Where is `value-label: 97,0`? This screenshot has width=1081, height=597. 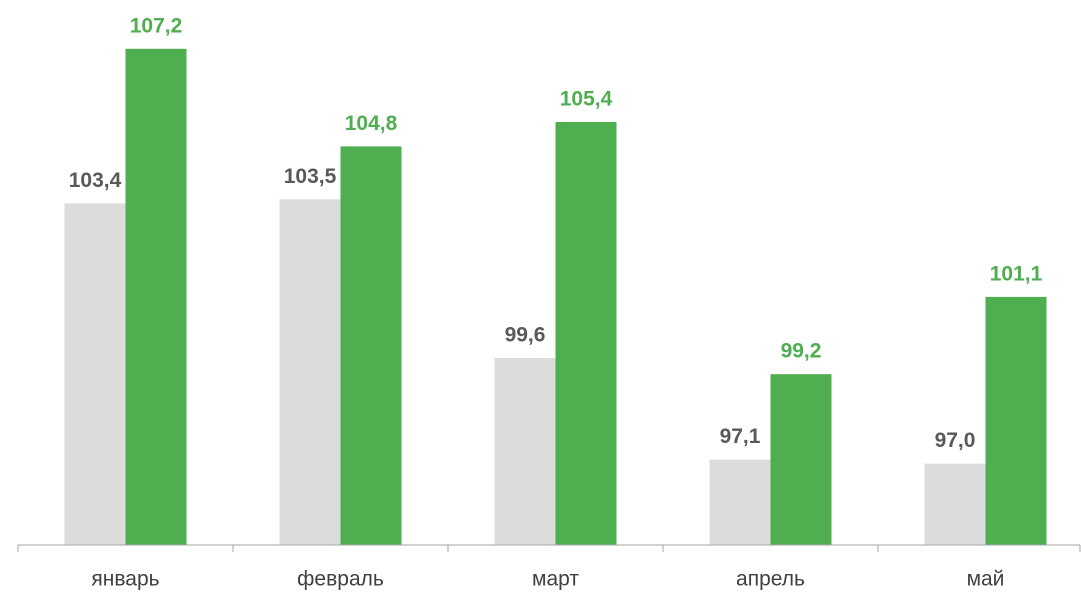
value-label: 97,0 is located at coordinates (955, 440).